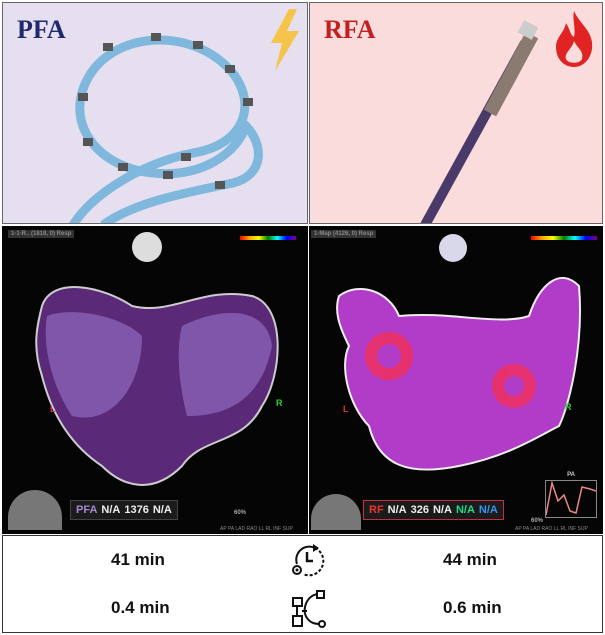 The width and height of the screenshot is (605, 635). Describe the element at coordinates (165, 128) in the screenshot. I see `pfa-catheter-image` at that location.